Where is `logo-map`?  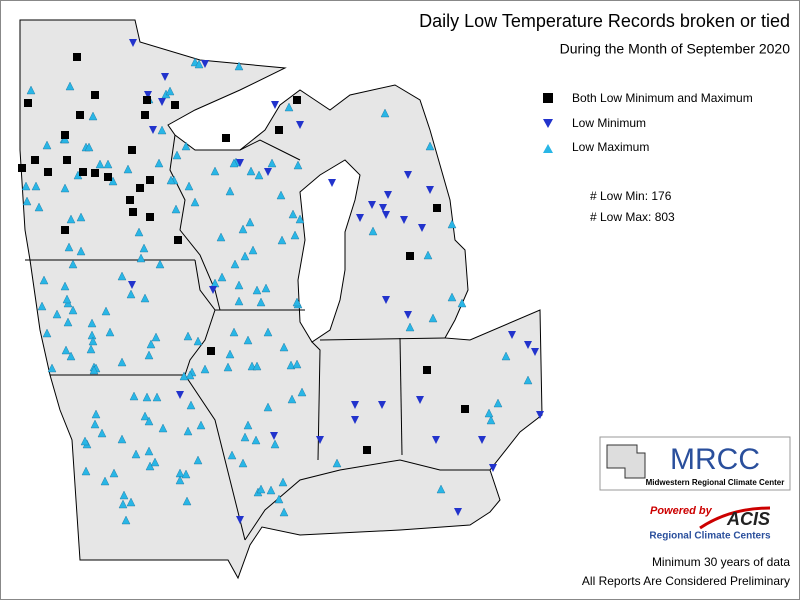 logo-map is located at coordinates (626, 461).